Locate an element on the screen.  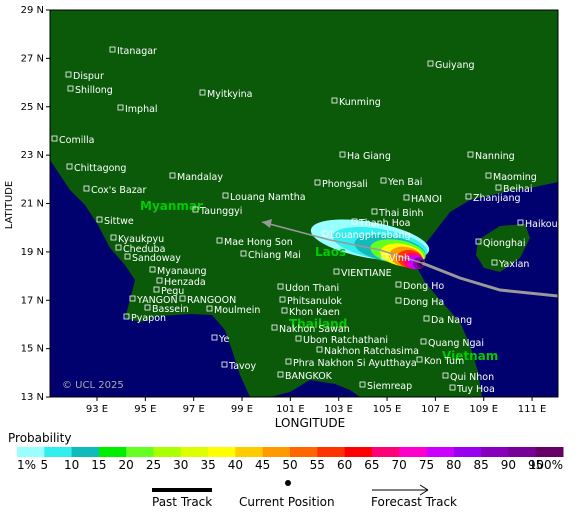
city-label: Udon Thani is located at coordinates (312, 288).